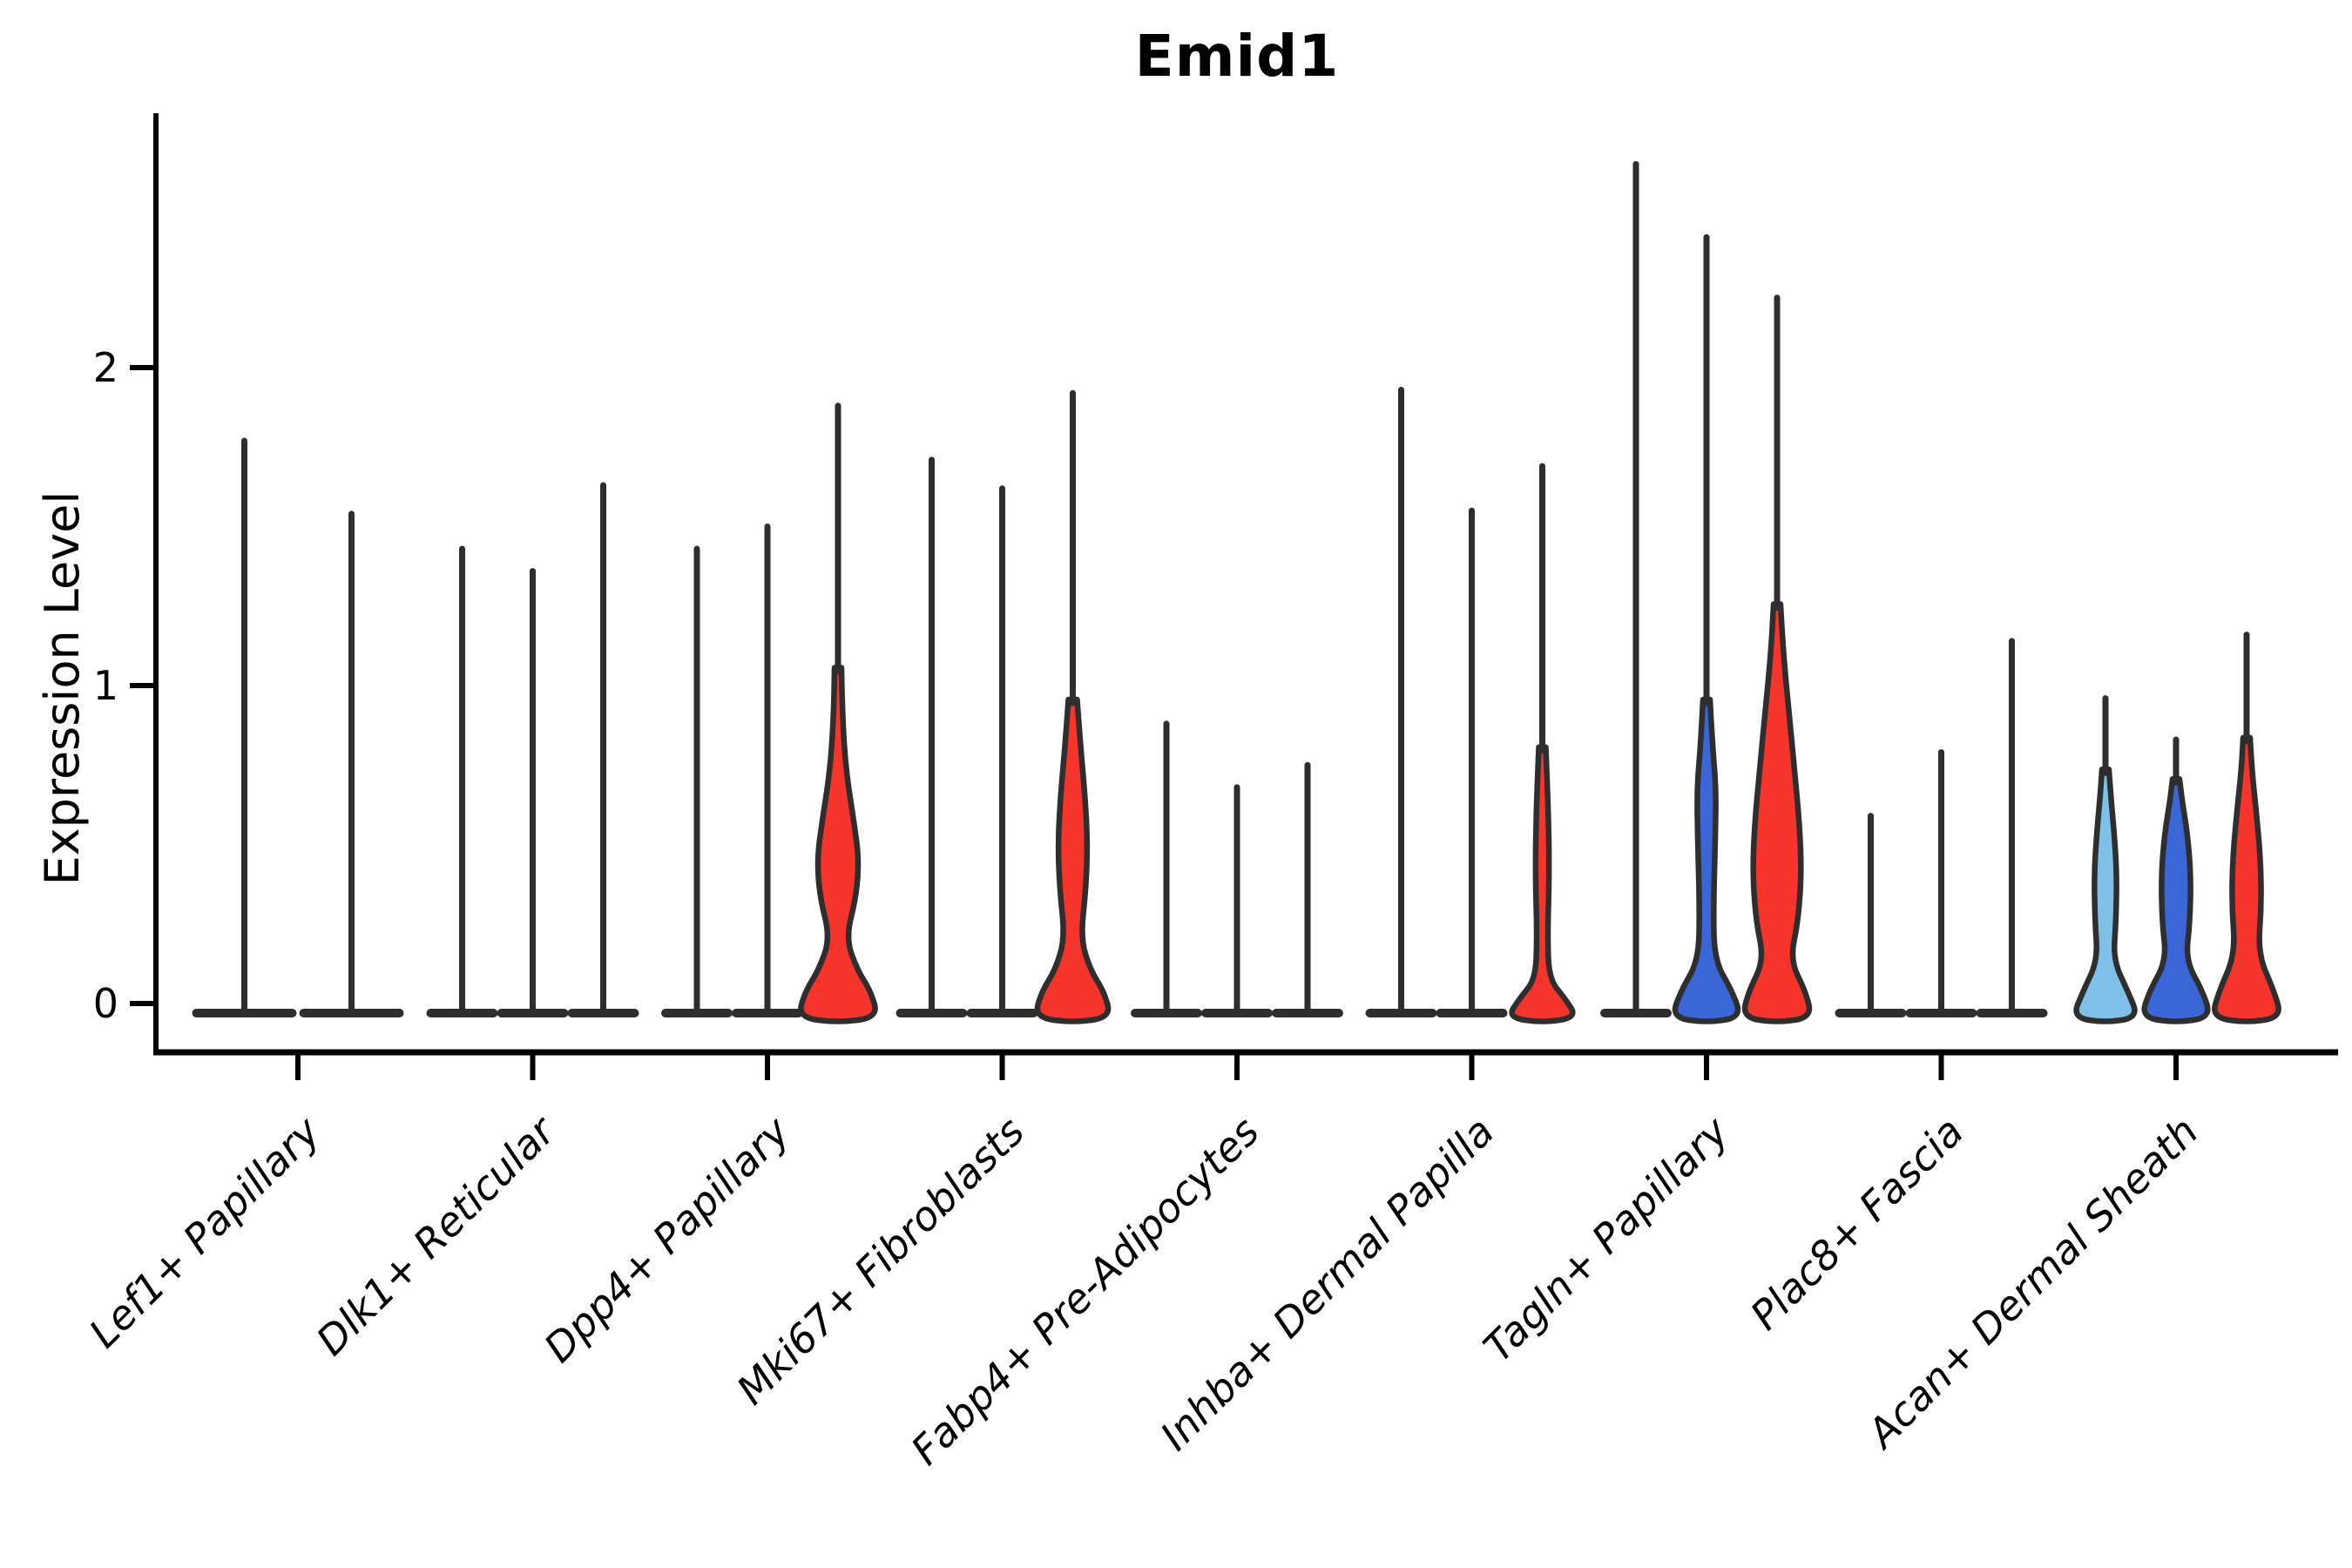 This screenshot has height=1568, width=2352. Describe the element at coordinates (204, 1231) in the screenshot. I see `x-tick-label: Lef1+ Papillary` at that location.